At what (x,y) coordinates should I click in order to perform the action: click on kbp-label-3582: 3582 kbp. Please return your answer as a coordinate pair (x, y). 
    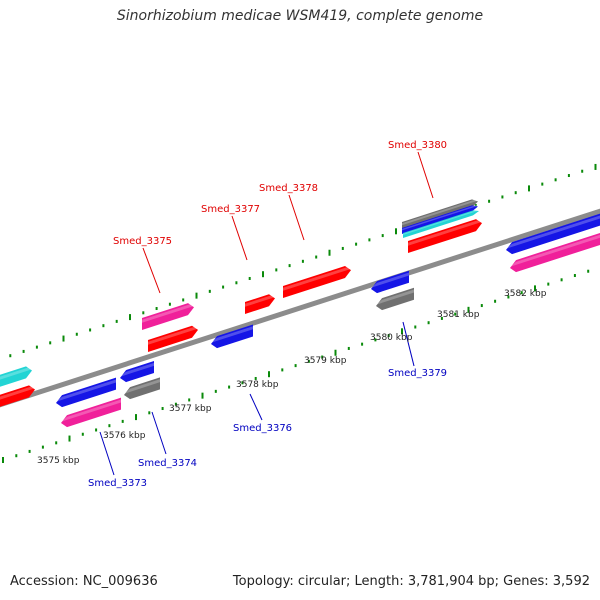
    Looking at the image, I should click on (525, 294).